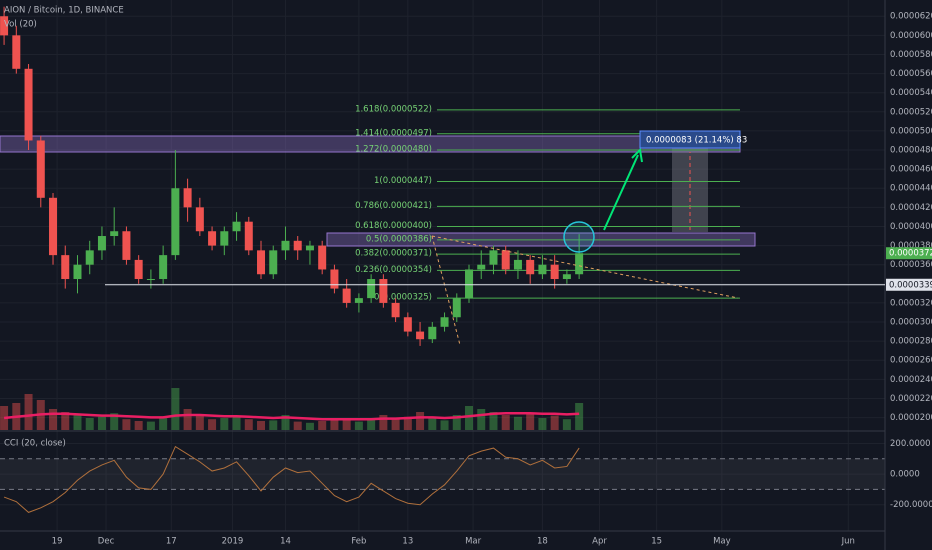 Image resolution: width=932 pixels, height=550 pixels. What do you see at coordinates (473, 542) in the screenshot?
I see `x-tick-label: Mar` at bounding box center [473, 542].